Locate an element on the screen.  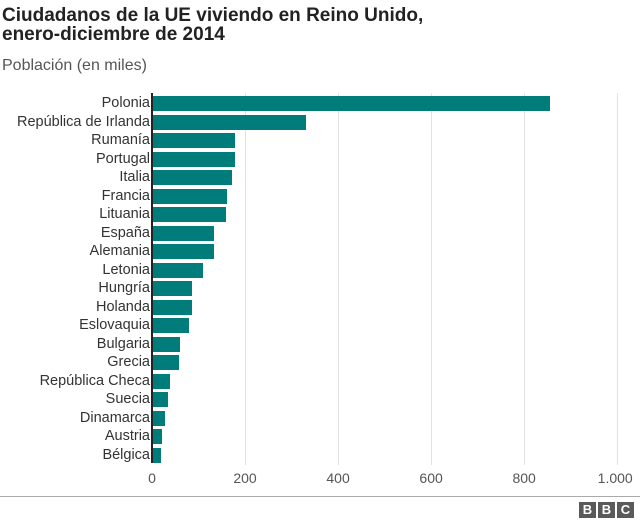
x-tick-label: 800 is located at coordinates (524, 478).